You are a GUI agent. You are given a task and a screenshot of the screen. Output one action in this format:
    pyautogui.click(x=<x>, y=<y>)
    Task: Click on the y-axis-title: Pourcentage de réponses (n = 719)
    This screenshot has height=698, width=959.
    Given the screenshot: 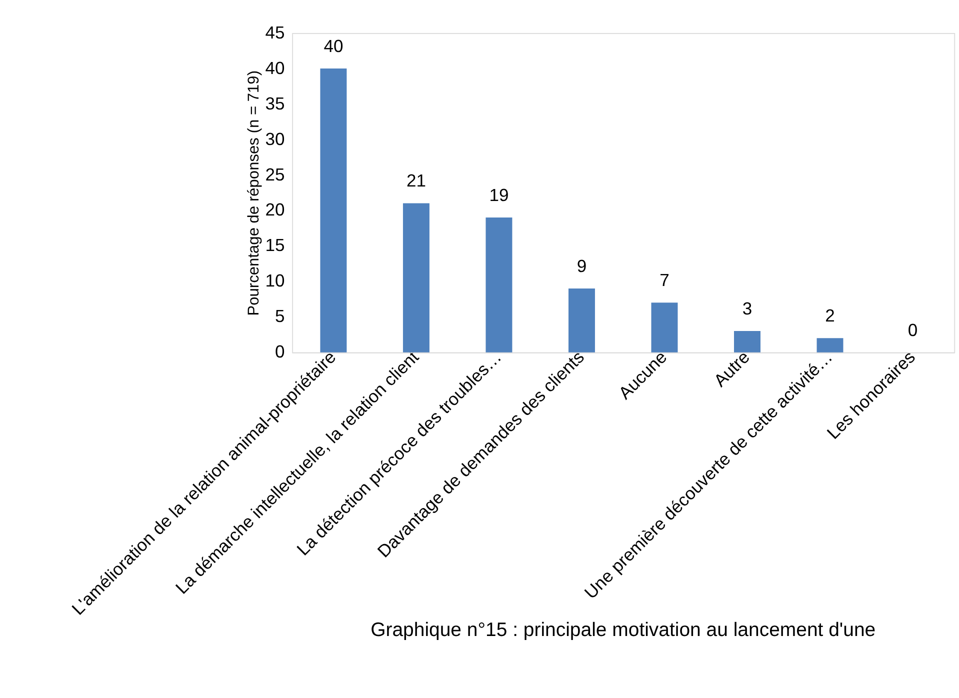 What is the action you would take?
    pyautogui.click(x=253, y=193)
    